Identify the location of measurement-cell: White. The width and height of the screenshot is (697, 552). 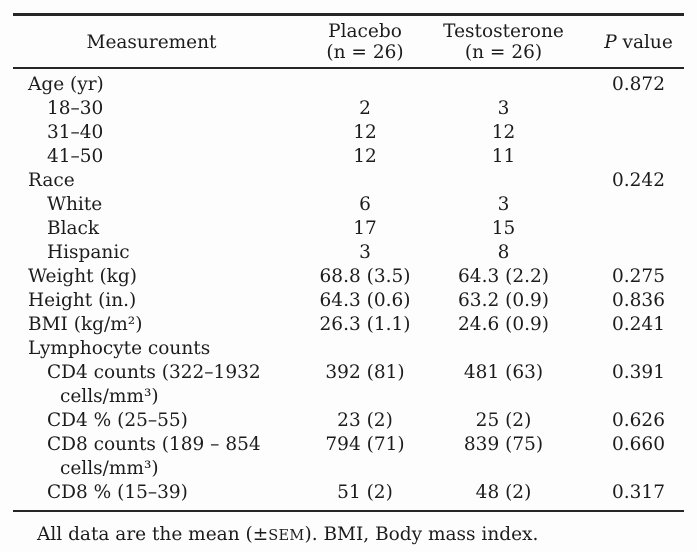
(75, 204).